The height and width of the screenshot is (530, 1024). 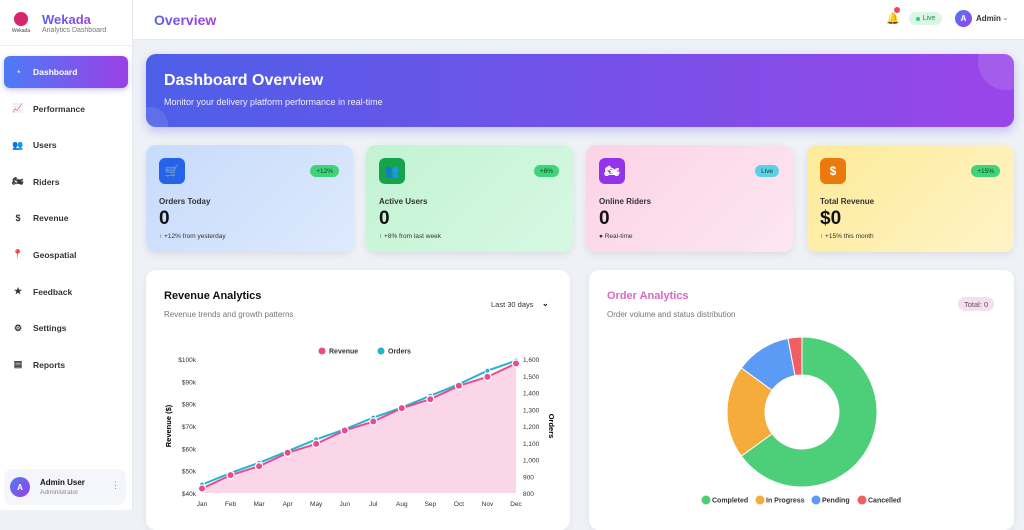 What do you see at coordinates (344, 504) in the screenshot?
I see `x-tick-label: Jun` at bounding box center [344, 504].